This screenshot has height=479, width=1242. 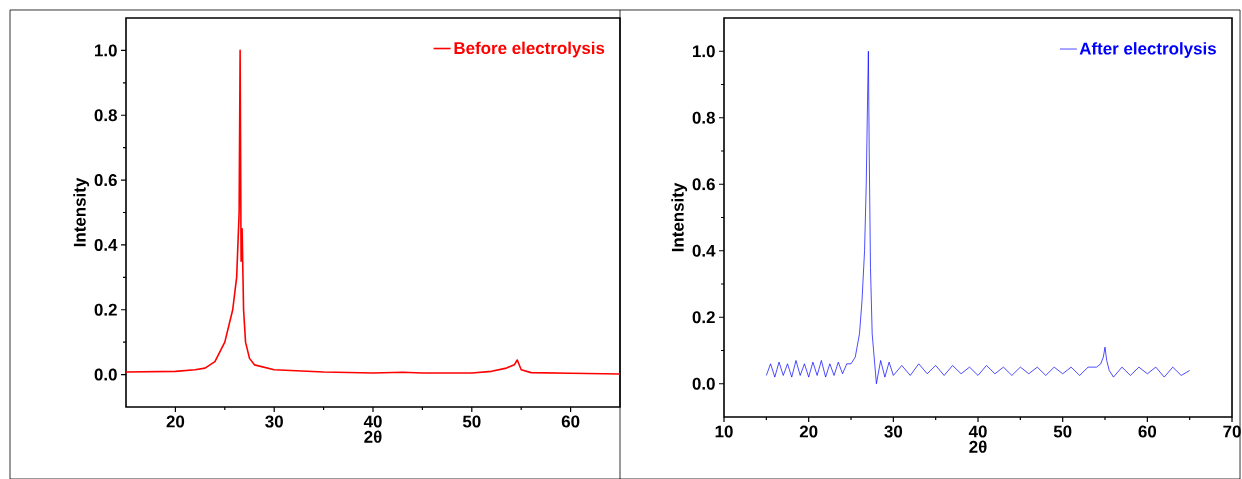 I want to click on x-tick-label: 10, so click(x=724, y=431).